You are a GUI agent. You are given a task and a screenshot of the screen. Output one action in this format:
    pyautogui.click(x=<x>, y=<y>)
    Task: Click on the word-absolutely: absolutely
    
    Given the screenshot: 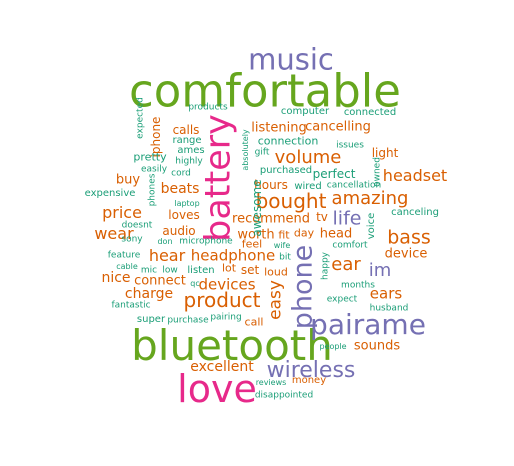 What is the action you would take?
    pyautogui.click(x=245, y=150)
    